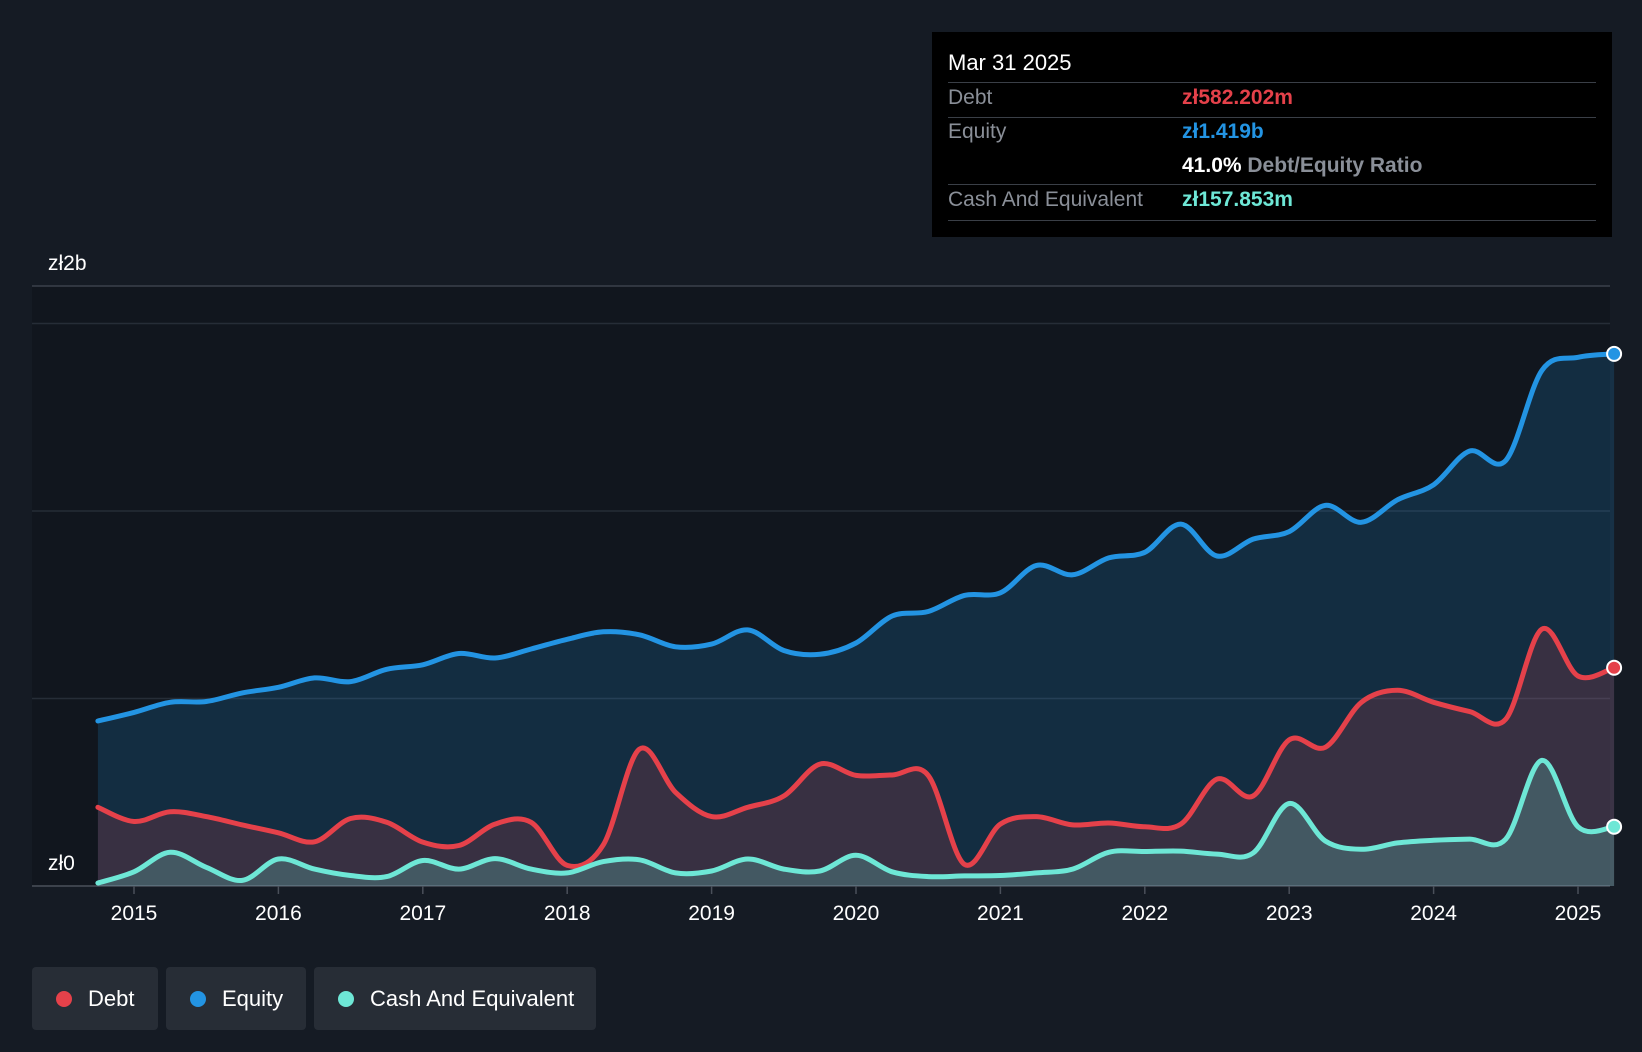 This screenshot has height=1052, width=1642. Describe the element at coordinates (472, 998) in the screenshot. I see `legend-label-cash: Cash And Equivalent` at that location.